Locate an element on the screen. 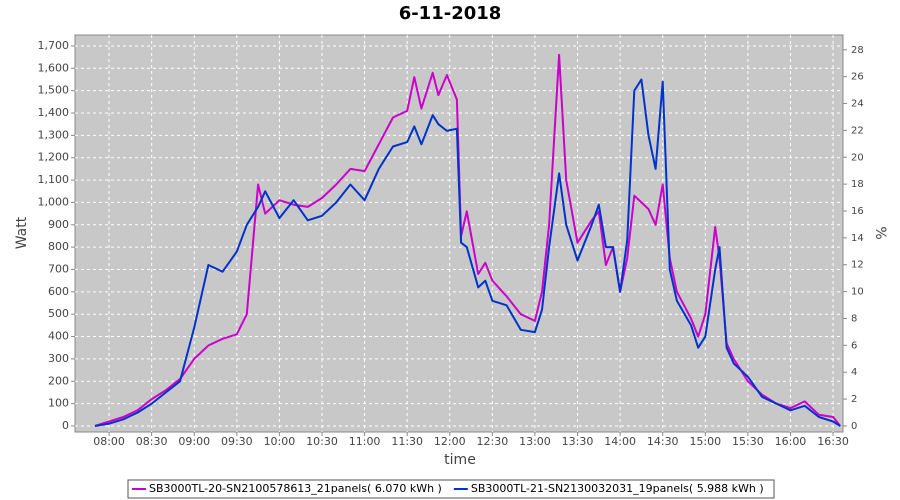  y-tick-label: 1,200 is located at coordinates (54, 157).